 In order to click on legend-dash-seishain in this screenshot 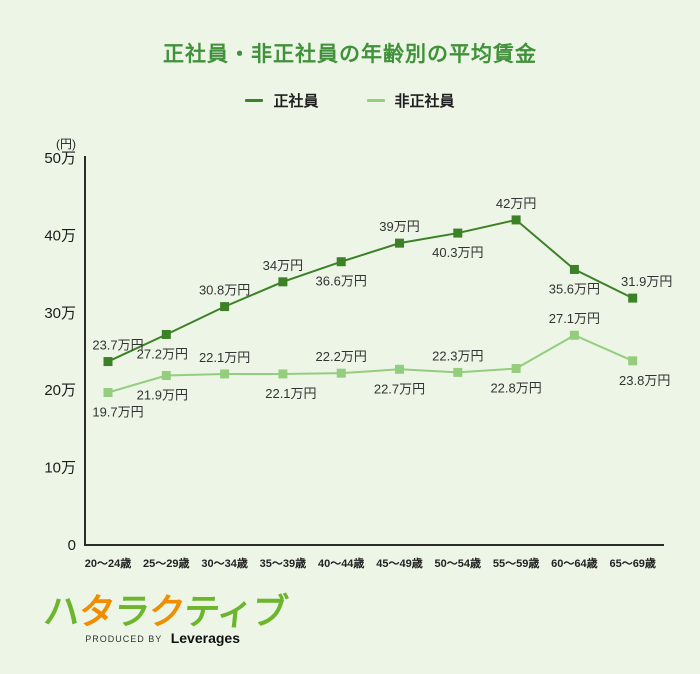, I will do `click(254, 100)`.